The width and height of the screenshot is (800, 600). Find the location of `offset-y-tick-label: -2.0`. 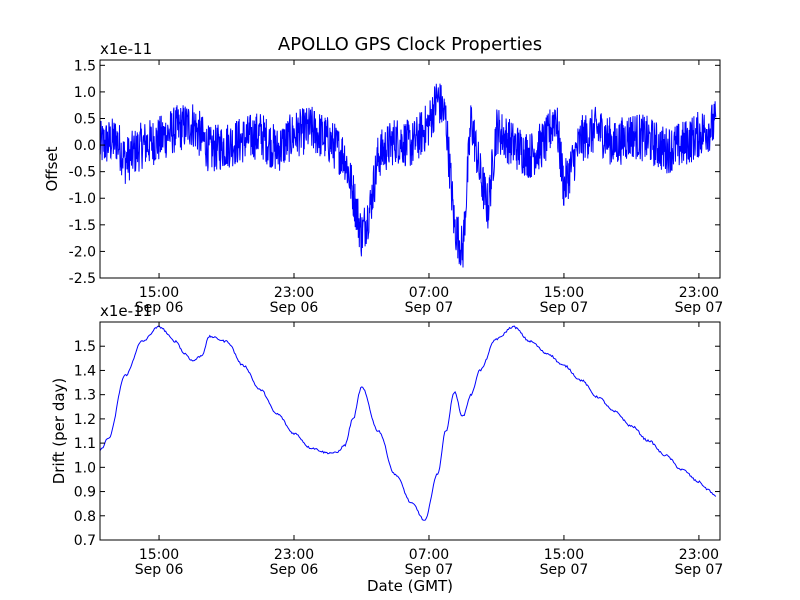

offset-y-tick-label: -2.0 is located at coordinates (82, 252).